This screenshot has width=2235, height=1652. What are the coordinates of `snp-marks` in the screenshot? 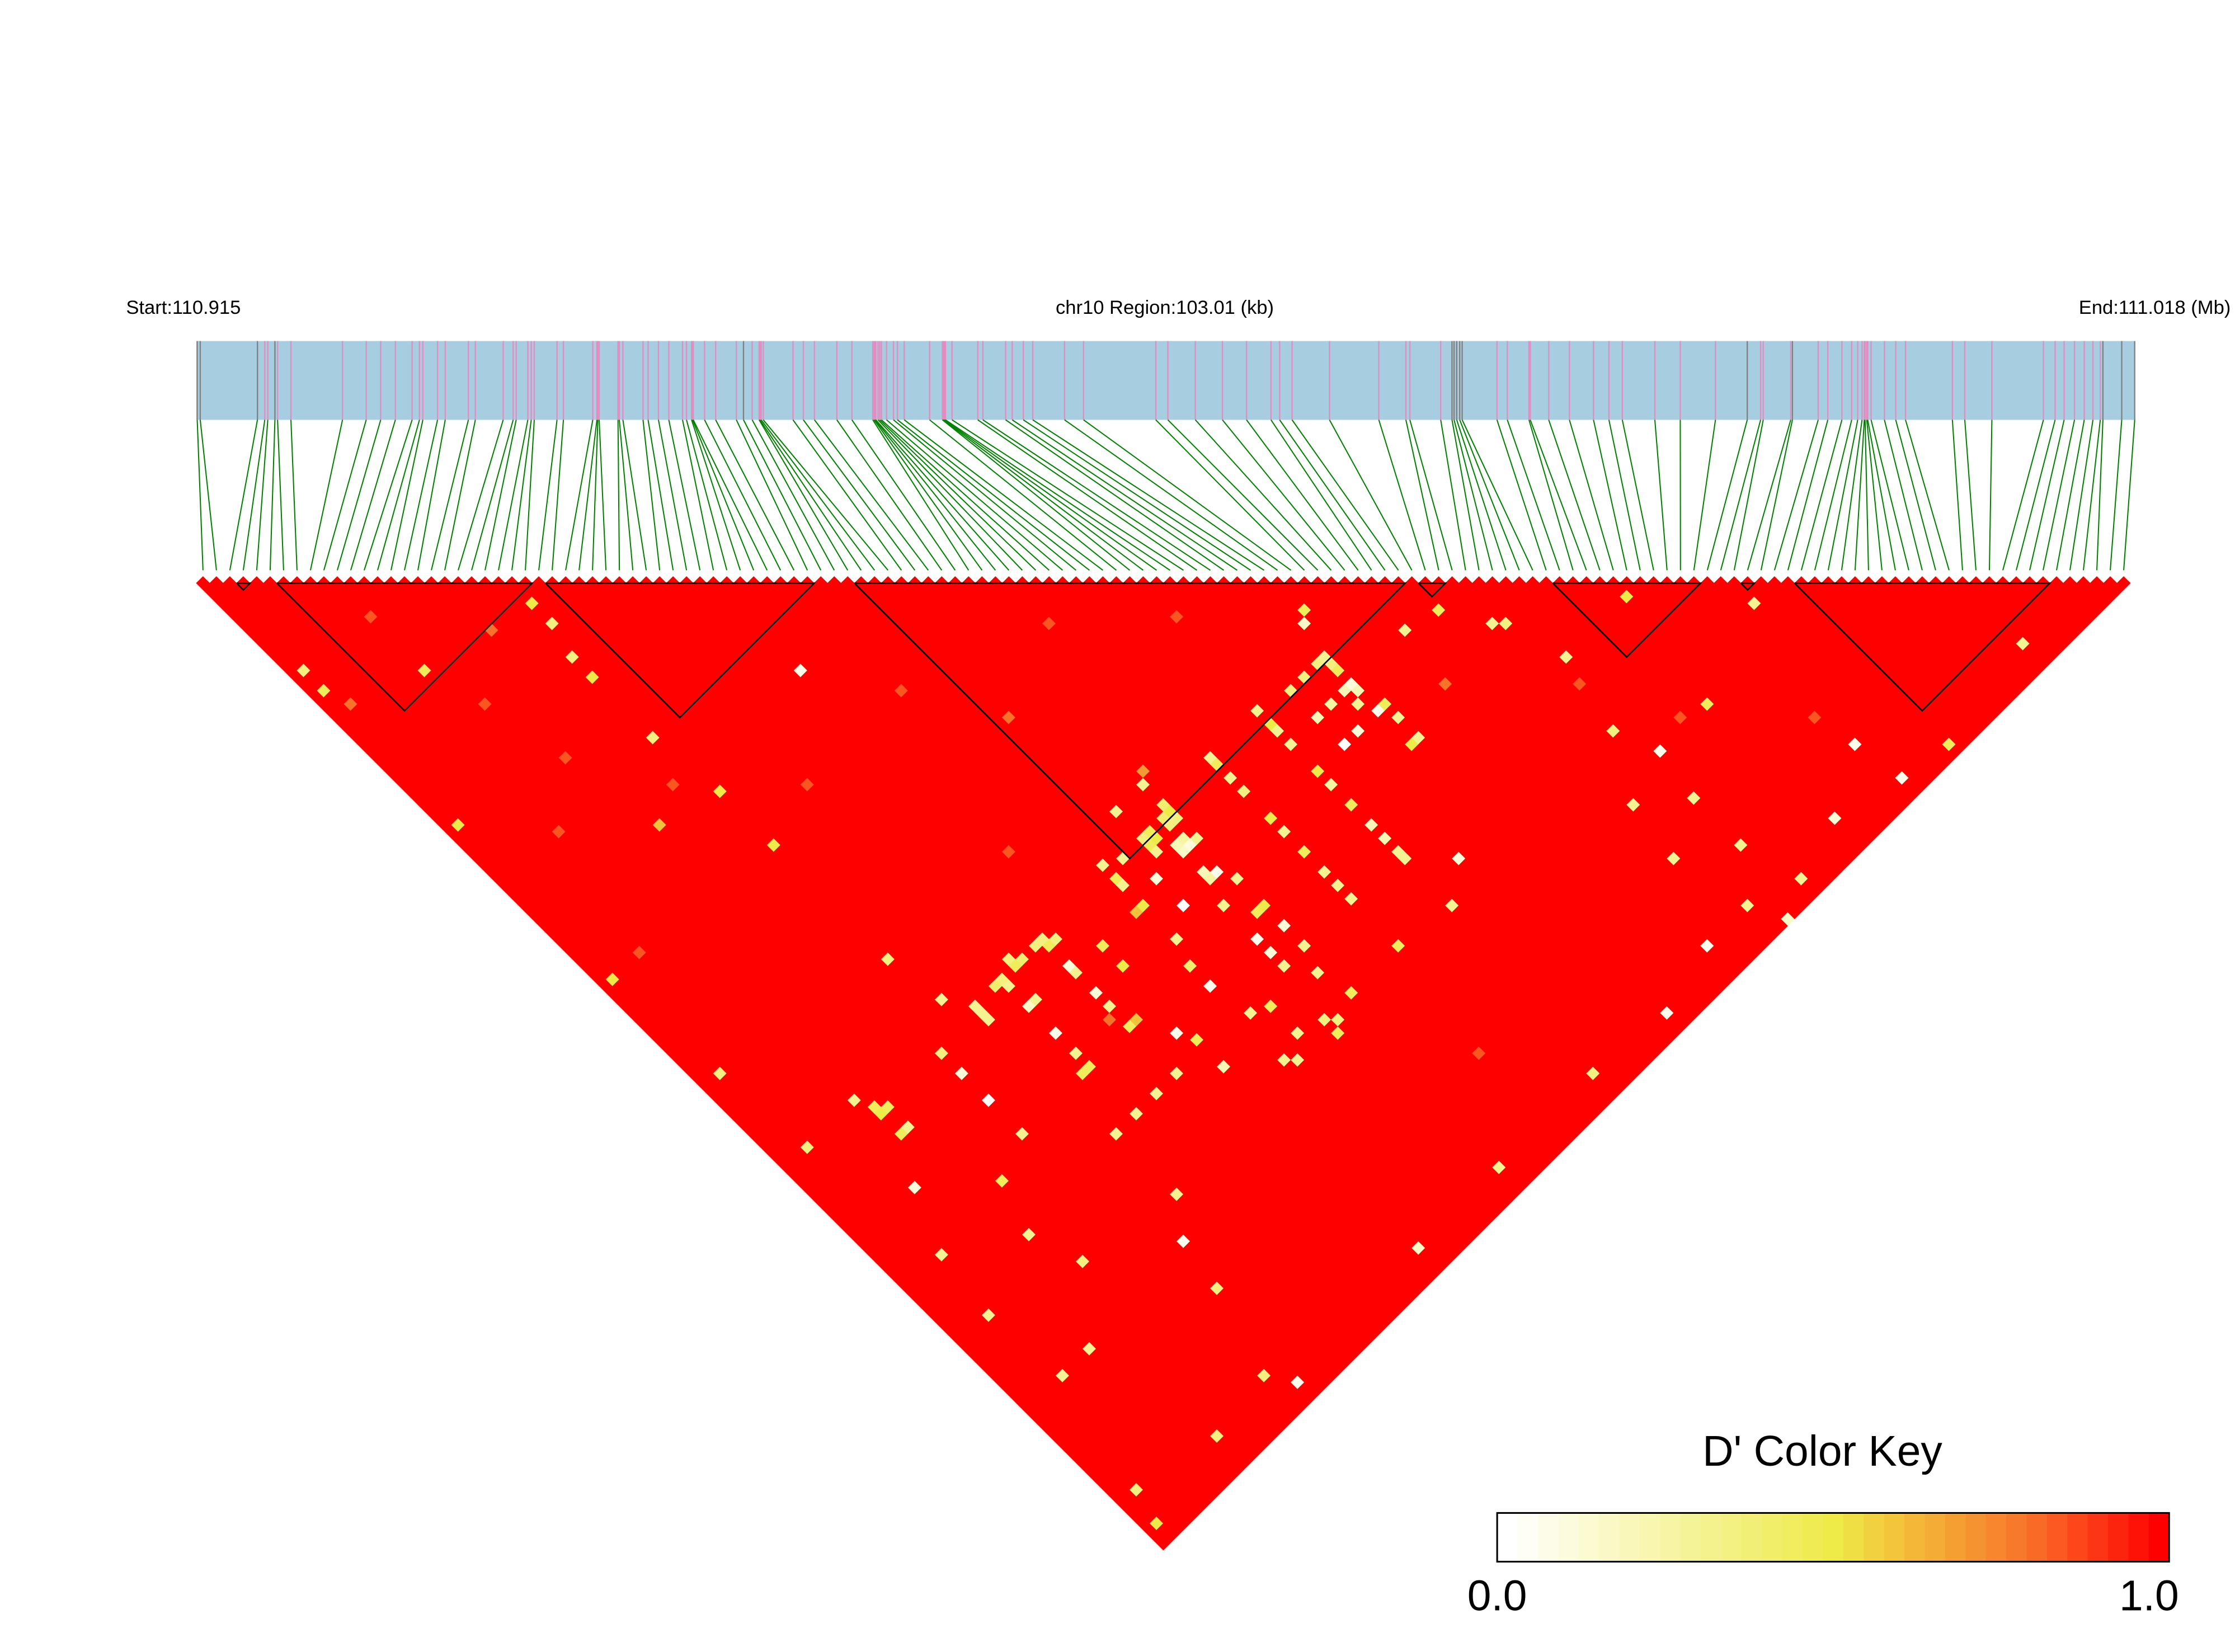 It's located at (1165, 381).